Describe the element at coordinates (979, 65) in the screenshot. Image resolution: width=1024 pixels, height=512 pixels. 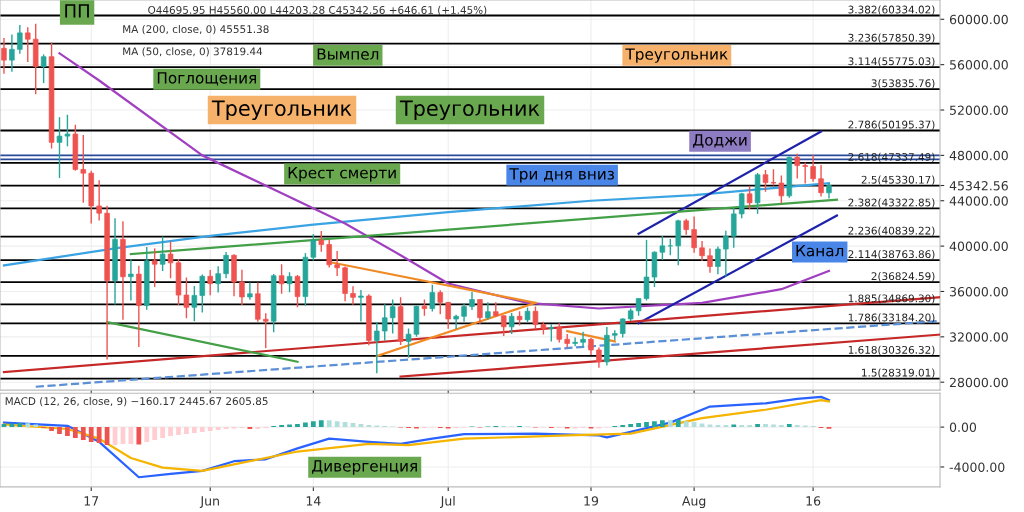
I see `y-tick-label: 56000.00` at that location.